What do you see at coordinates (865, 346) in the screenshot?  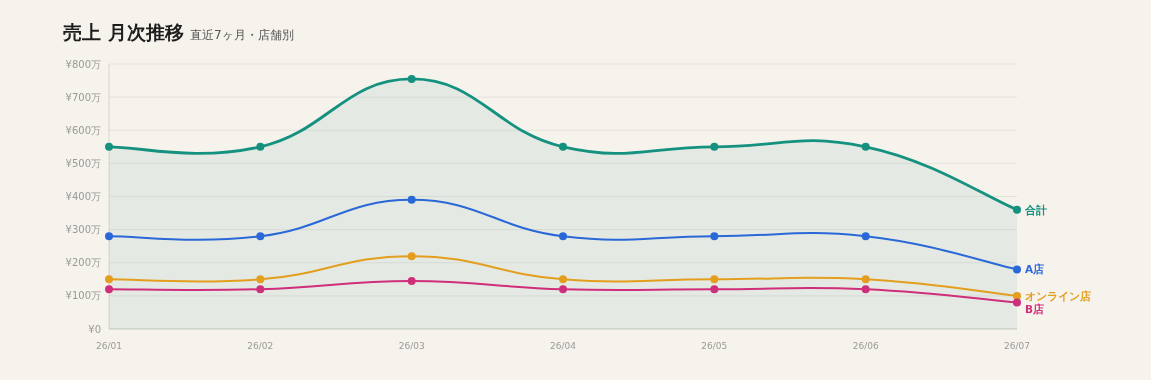 I see `x-tick-label: 26/06` at bounding box center [865, 346].